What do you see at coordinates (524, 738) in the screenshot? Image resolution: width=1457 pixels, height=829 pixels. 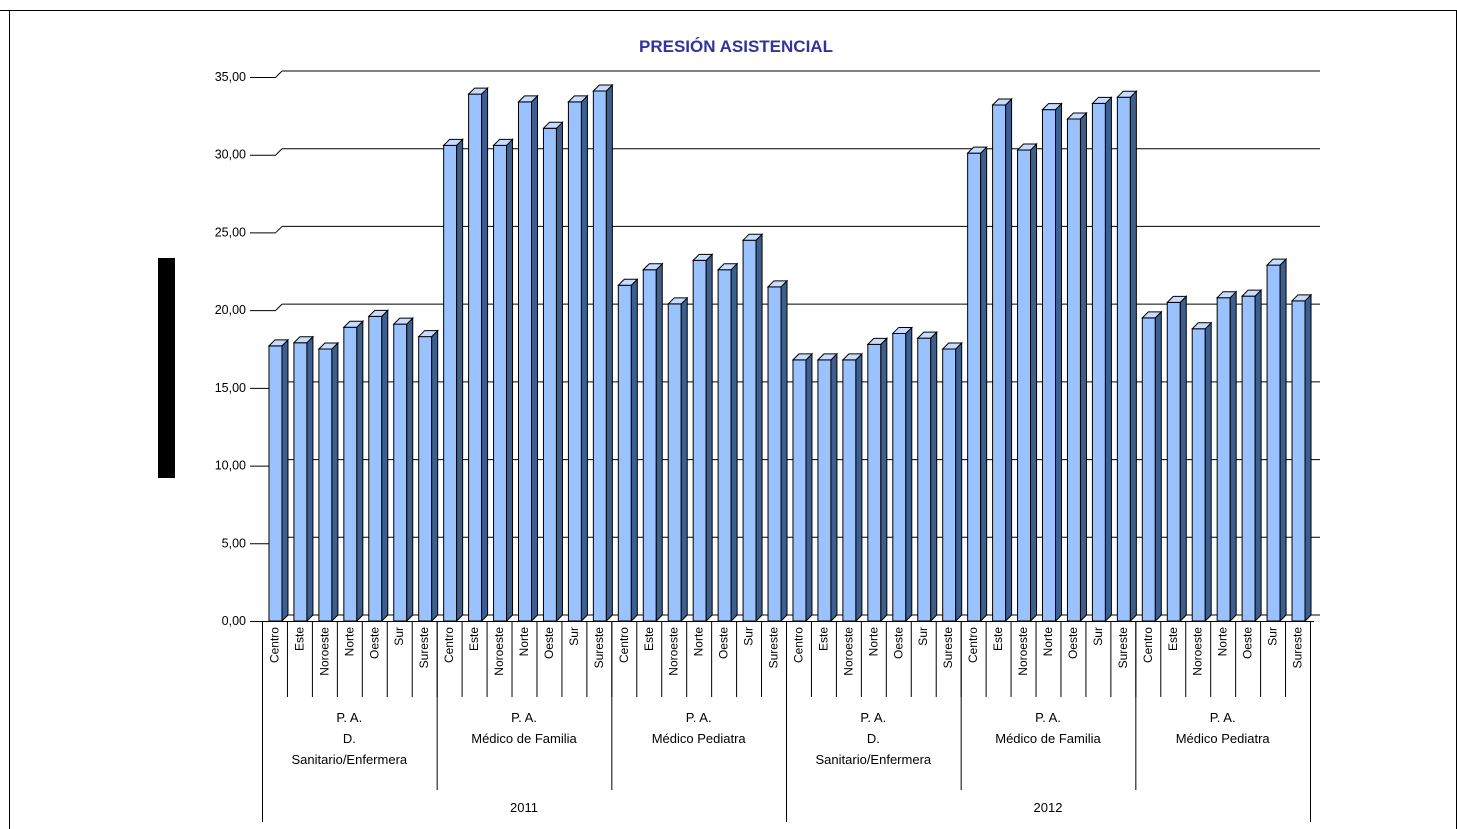 I see `group-label: Médico de Familia` at bounding box center [524, 738].